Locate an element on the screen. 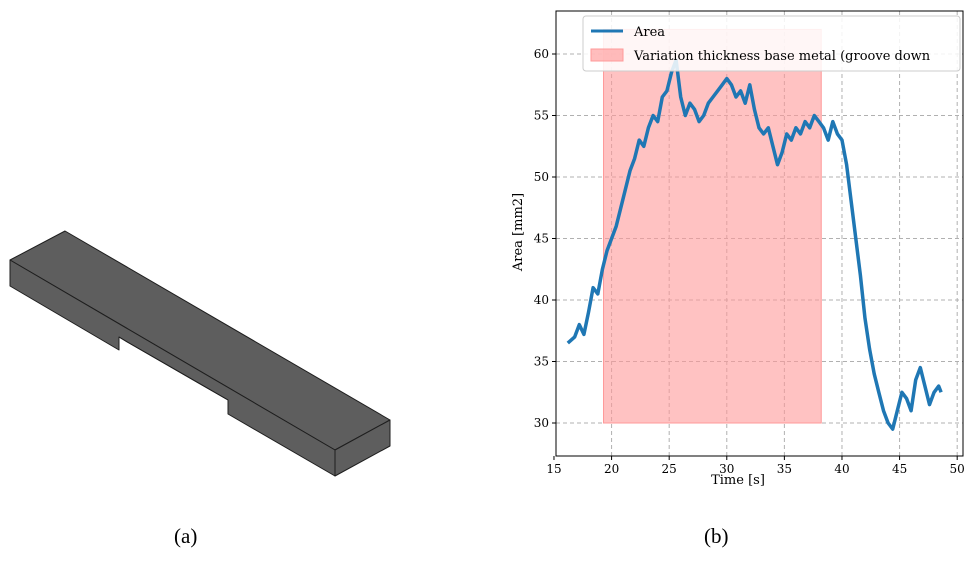  legend-box is located at coordinates (771, 43).